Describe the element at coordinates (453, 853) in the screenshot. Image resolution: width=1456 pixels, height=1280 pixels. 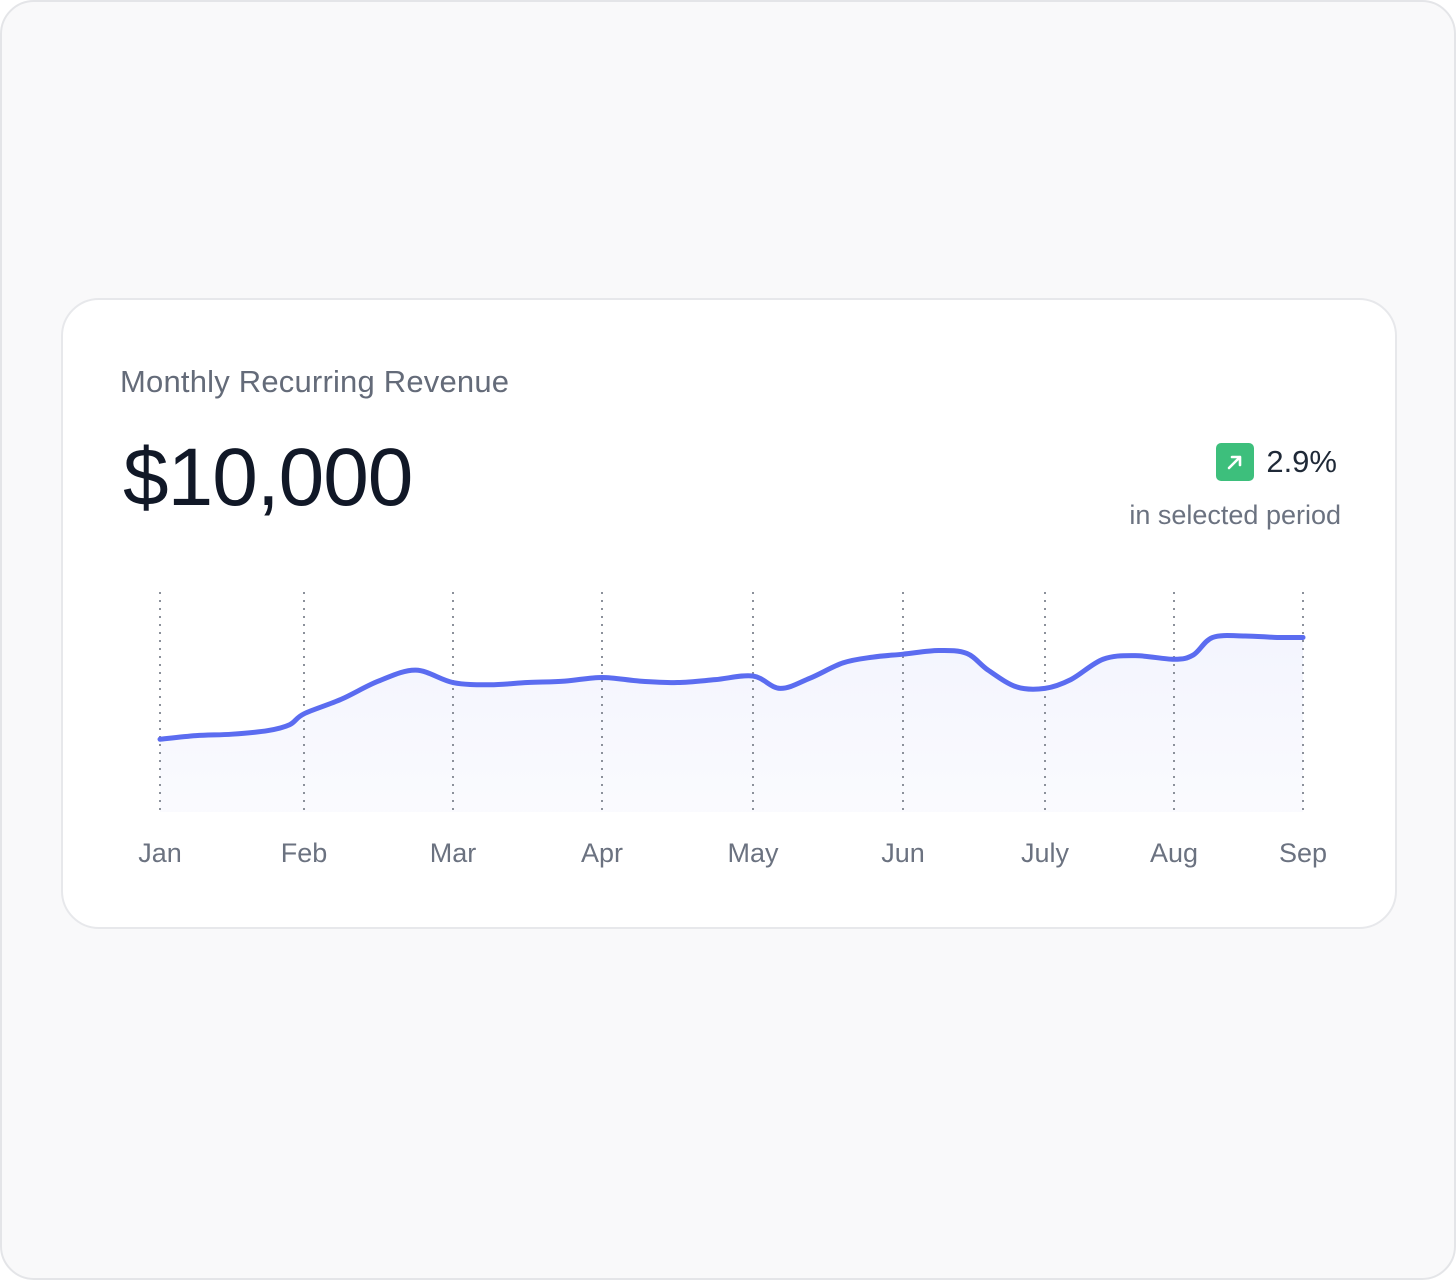
I see `x-tick-label: Mar` at that location.